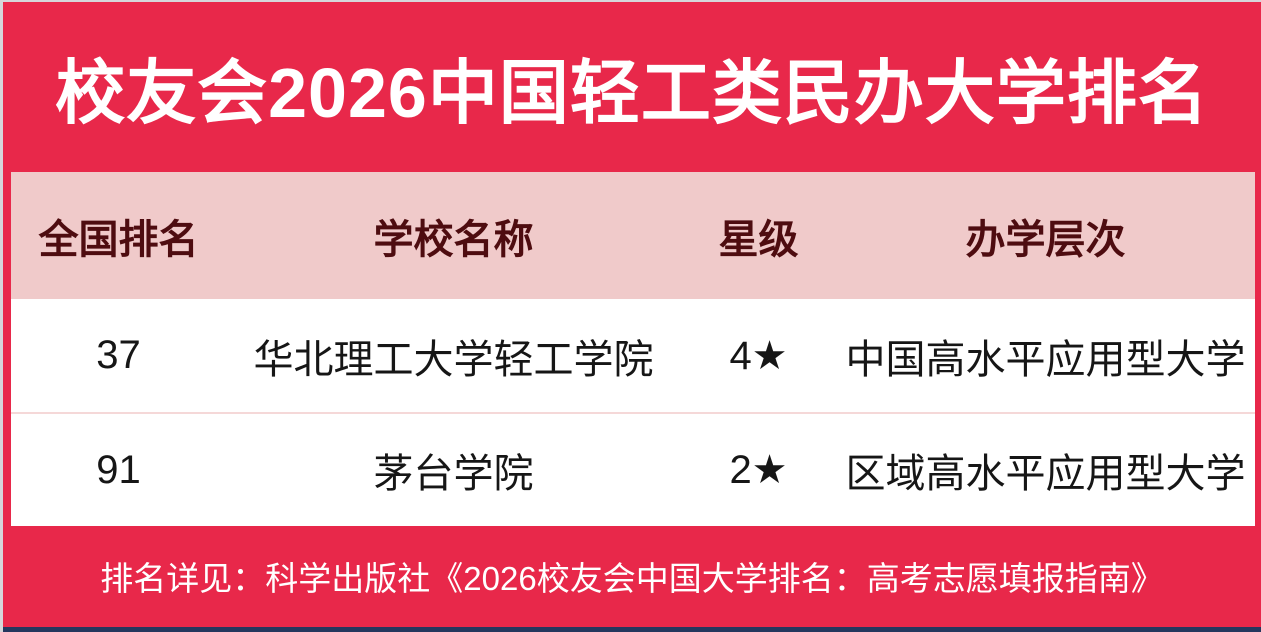 Image resolution: width=1261 pixels, height=632 pixels. What do you see at coordinates (118, 239) in the screenshot?
I see `column-header-national-rank: 全国排名` at bounding box center [118, 239].